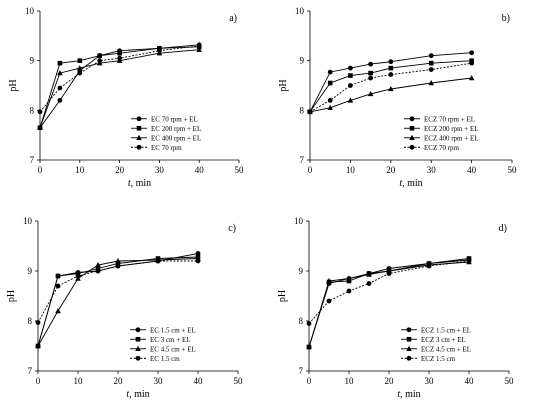 The width and height of the screenshot is (550, 412). I want to click on legend-item: EC 400 rpm + EL, so click(166, 138).